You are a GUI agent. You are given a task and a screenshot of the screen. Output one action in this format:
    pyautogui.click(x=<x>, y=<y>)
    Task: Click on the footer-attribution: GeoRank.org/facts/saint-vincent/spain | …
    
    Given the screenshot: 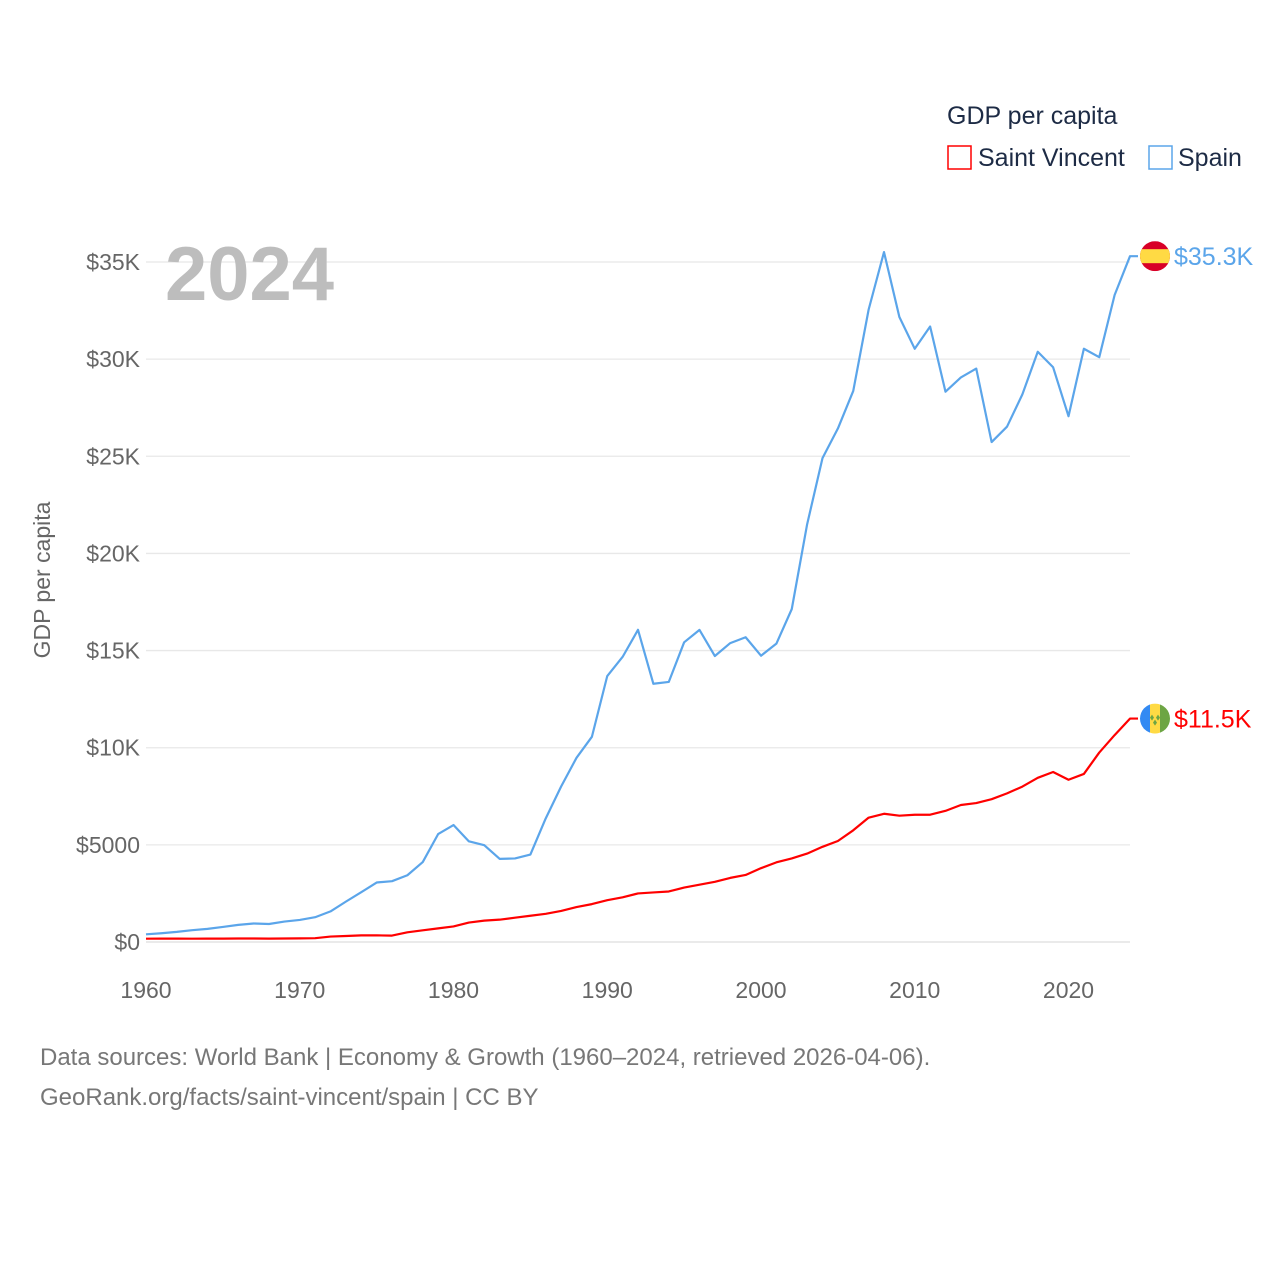 What is the action you would take?
    pyautogui.click(x=289, y=1097)
    